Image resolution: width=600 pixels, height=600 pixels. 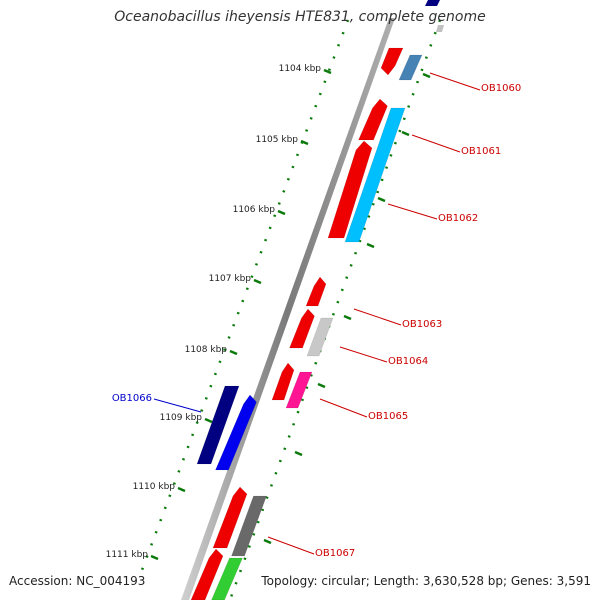 I want to click on tick-mark: 1106 kbp, so click(x=259, y=210).